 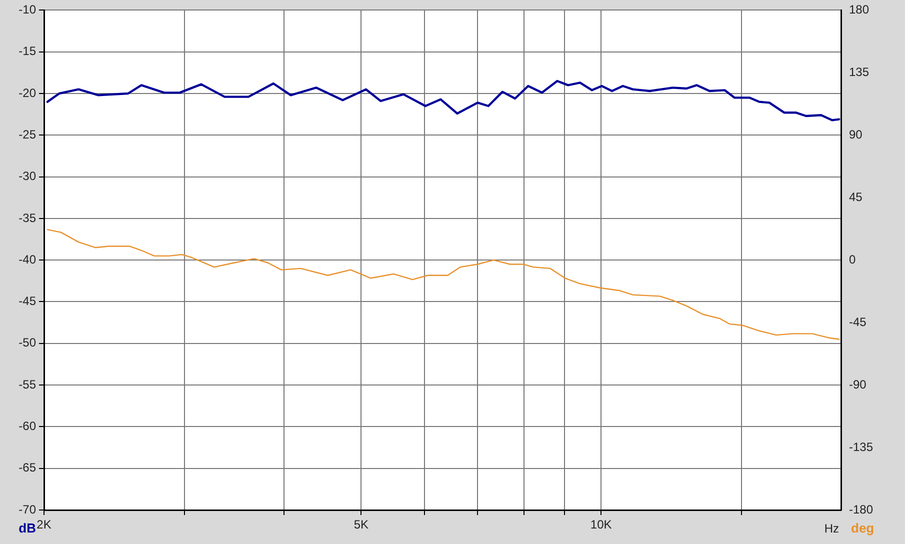 What do you see at coordinates (856, 197) in the screenshot?
I see `y2-tick-label: 45` at bounding box center [856, 197].